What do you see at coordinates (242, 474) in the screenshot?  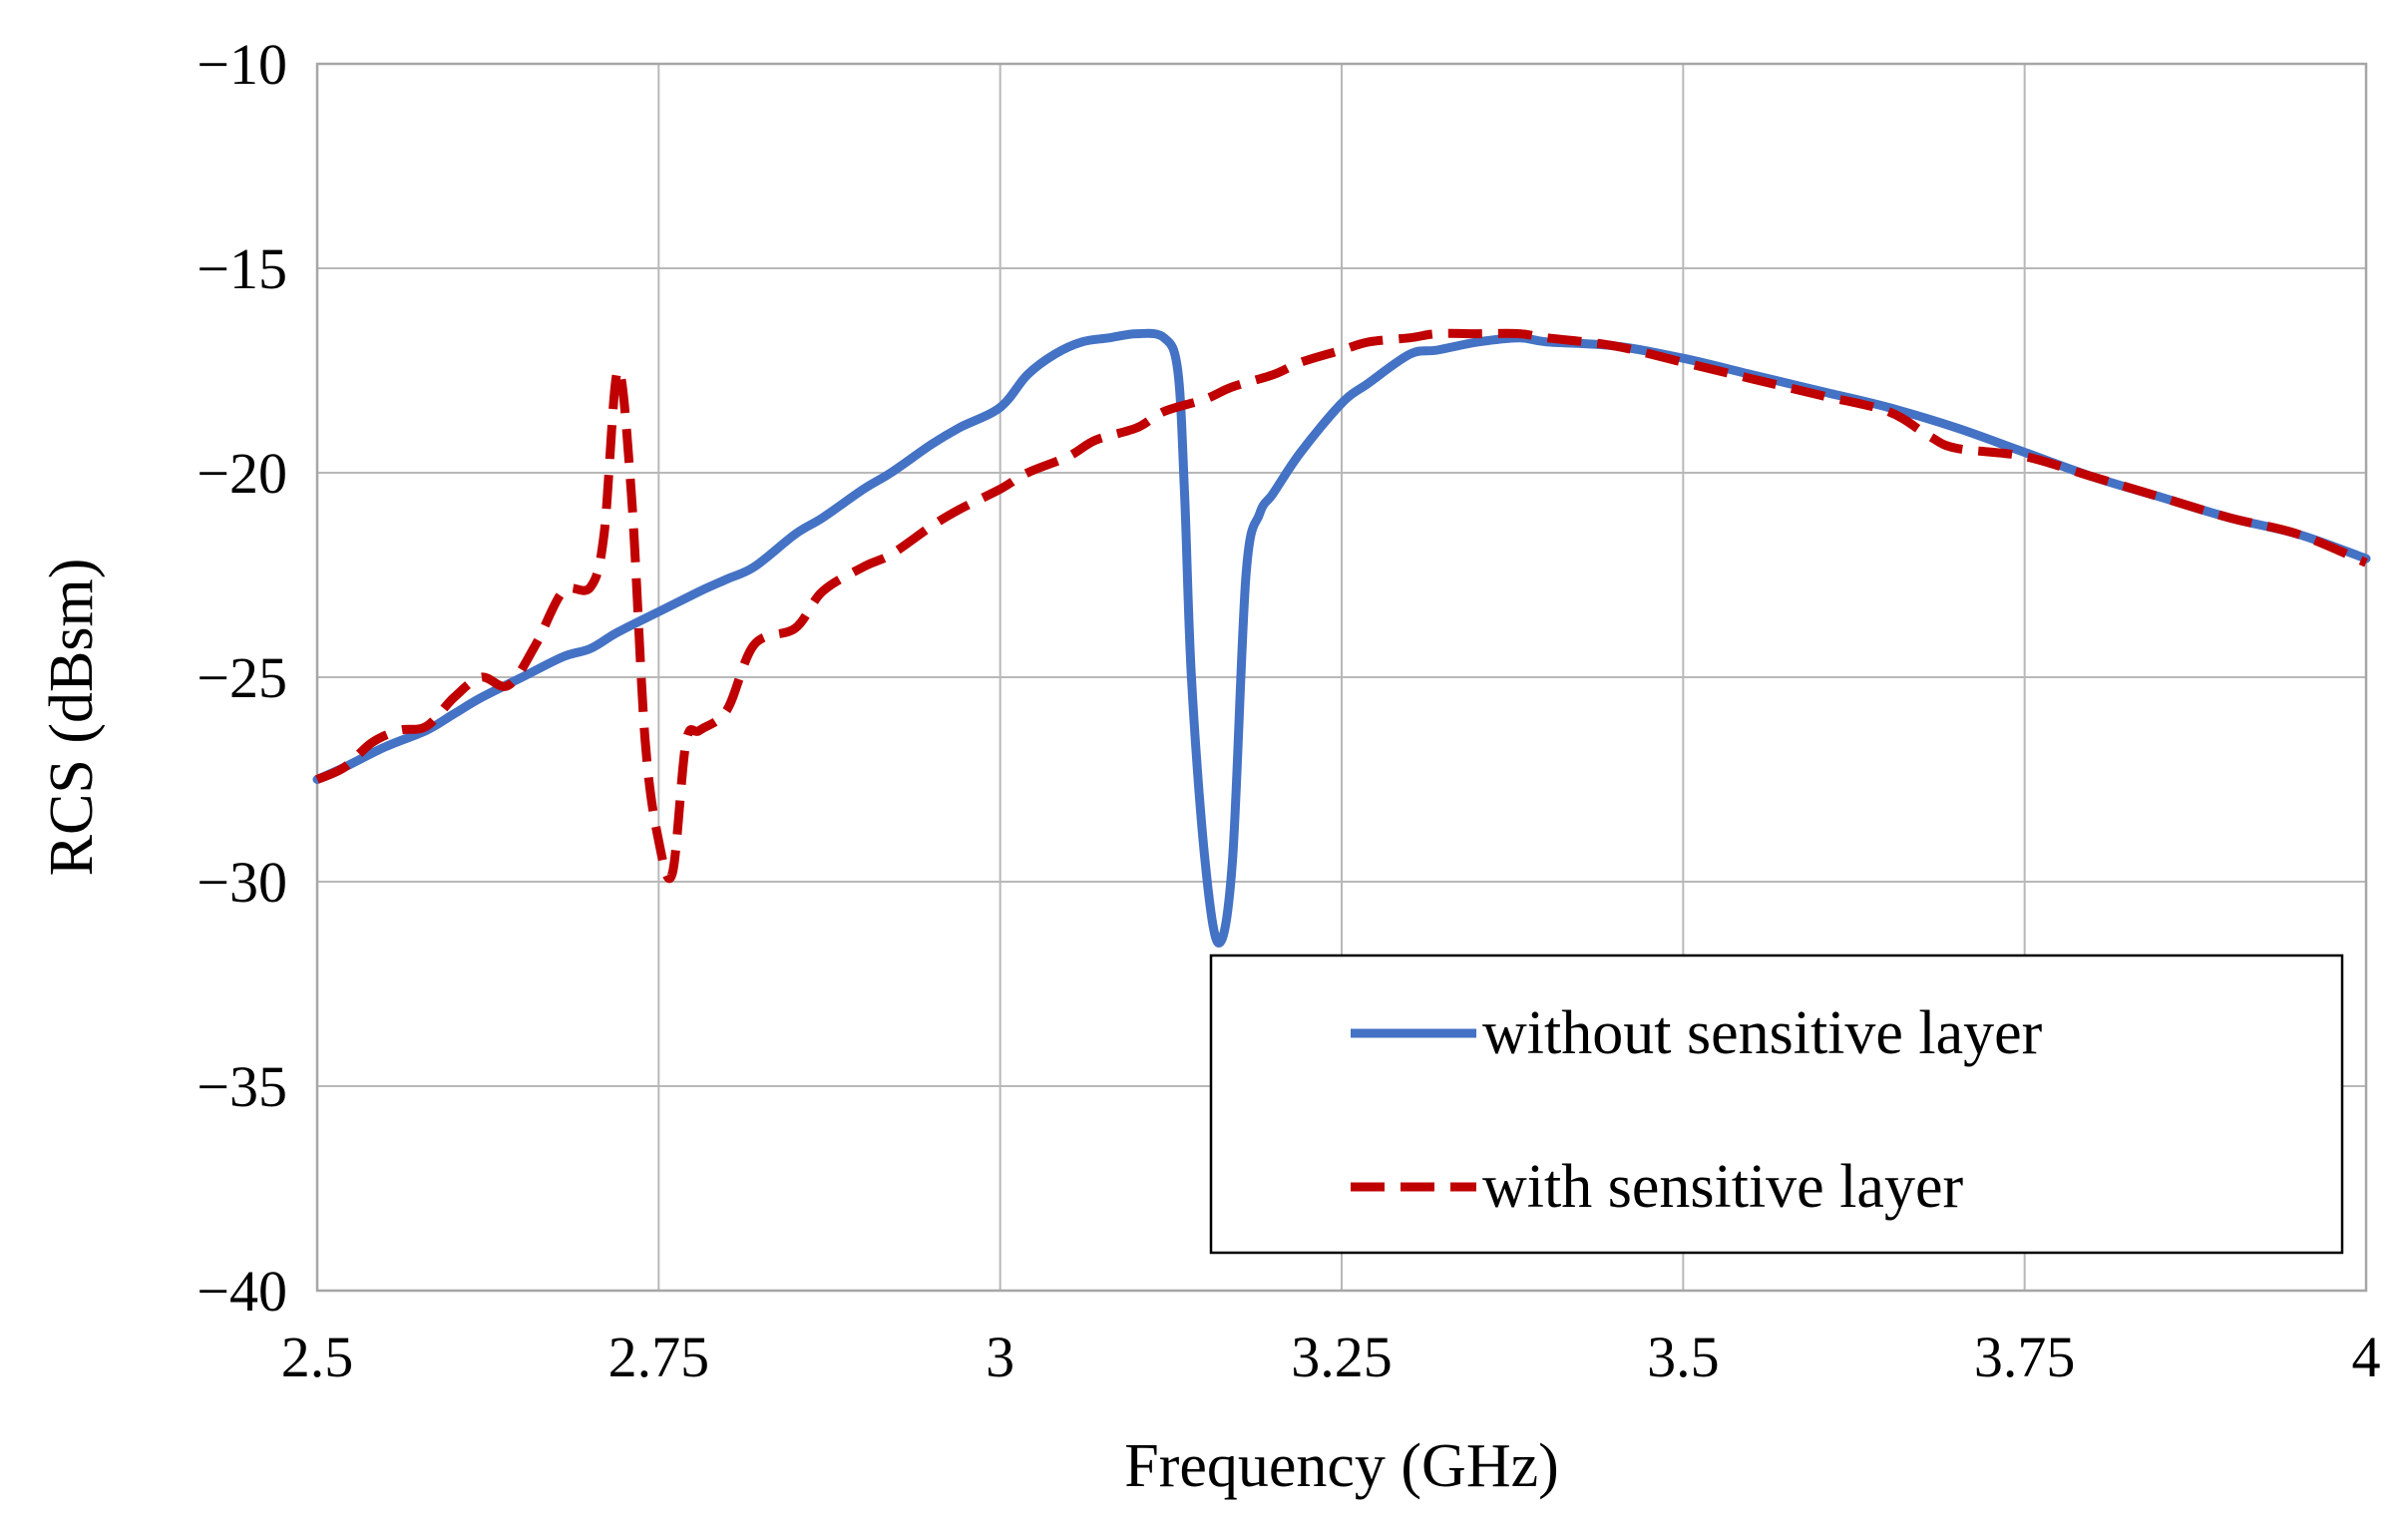 I see `y-tick-label: −20` at bounding box center [242, 474].